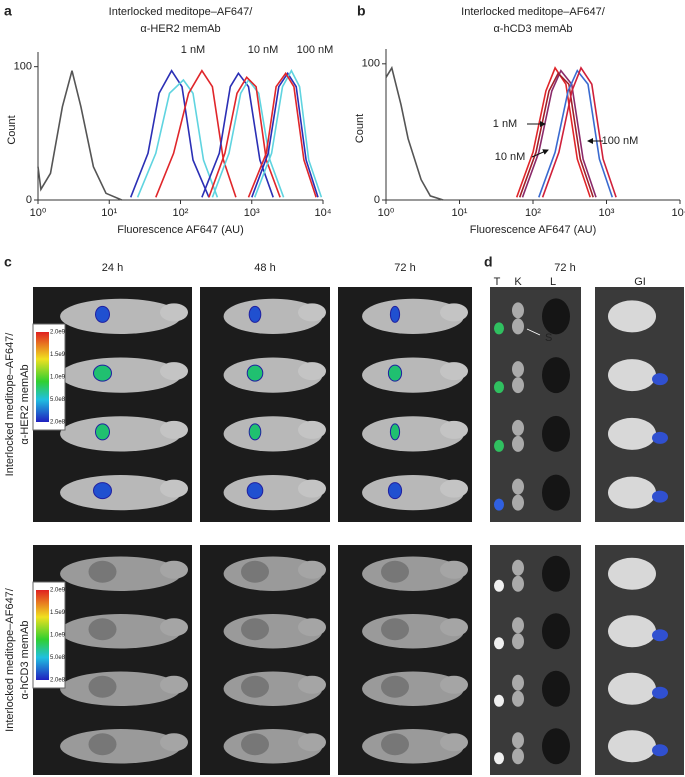 This screenshot has width=685, height=777. I want to click on row-label: α-HER2 memAb, so click(25, 404).